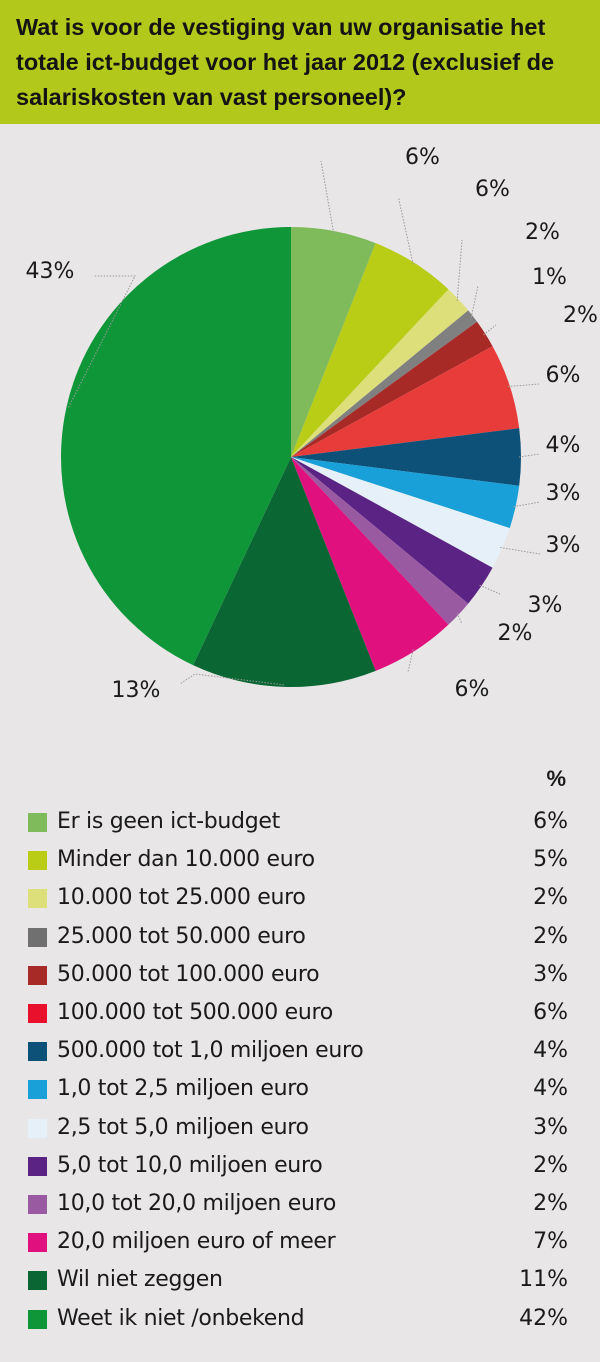  What do you see at coordinates (190, 1165) in the screenshot?
I see `legend-label: 5,0 tot 10,0 miljoen euro` at bounding box center [190, 1165].